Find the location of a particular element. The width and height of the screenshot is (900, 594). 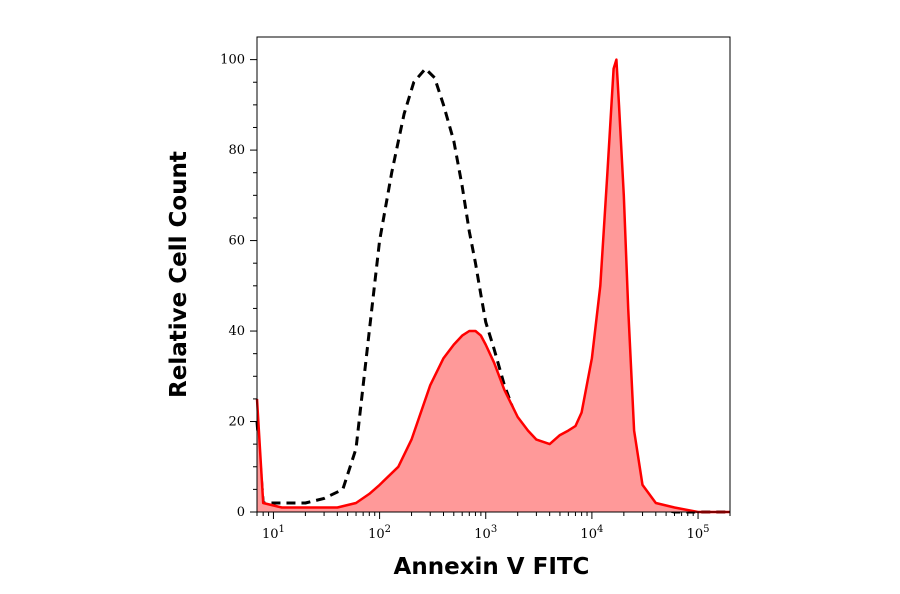

y-tick-label: 80 is located at coordinates (236, 150).